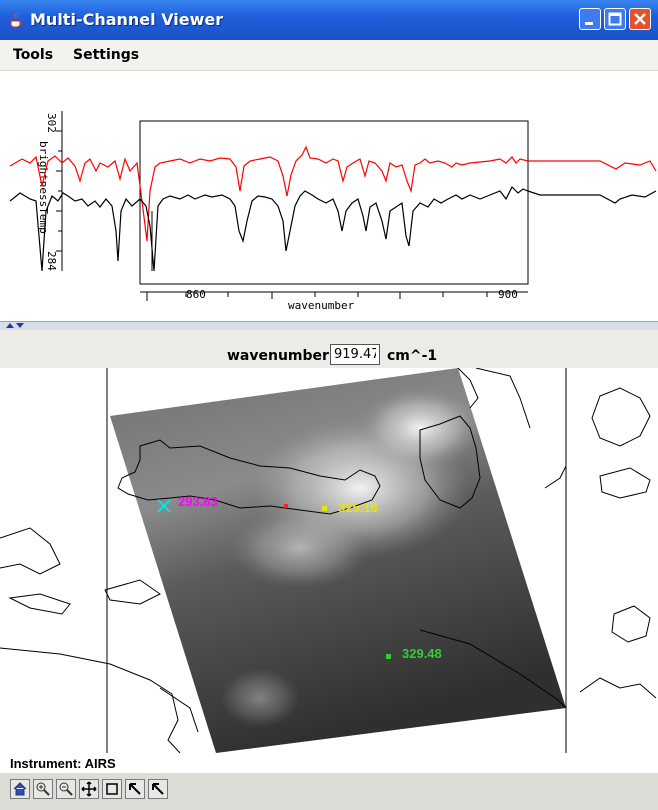 The image size is (658, 810). I want to click on close-icon, so click(640, 19).